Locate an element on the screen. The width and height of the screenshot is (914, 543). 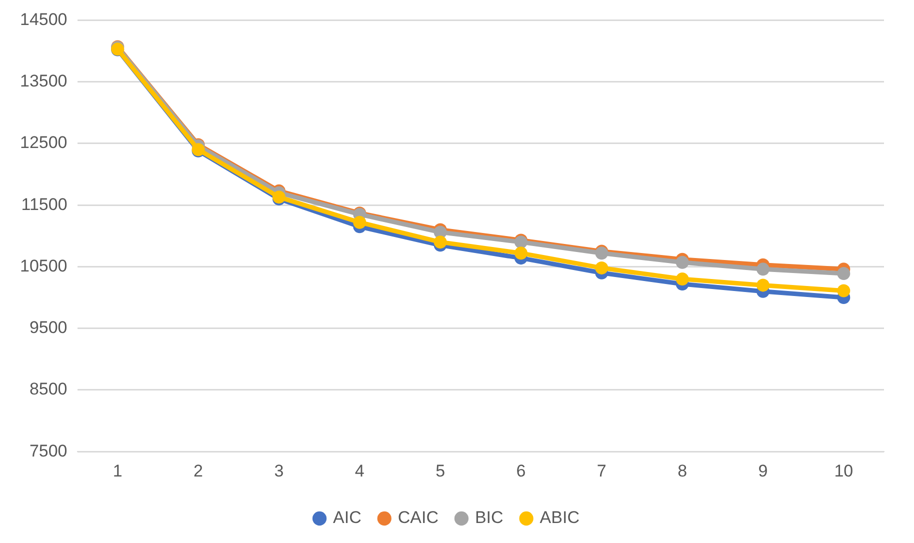
y-tick-label: 13500 is located at coordinates (44, 81).